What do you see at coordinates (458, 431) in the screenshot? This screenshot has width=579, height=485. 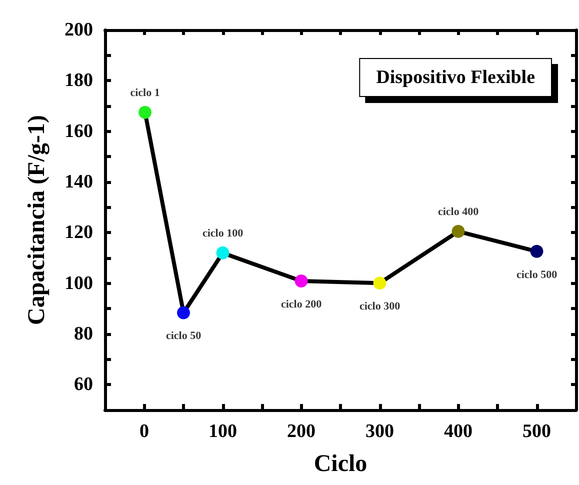 I see `x-tick-label: 400` at bounding box center [458, 431].